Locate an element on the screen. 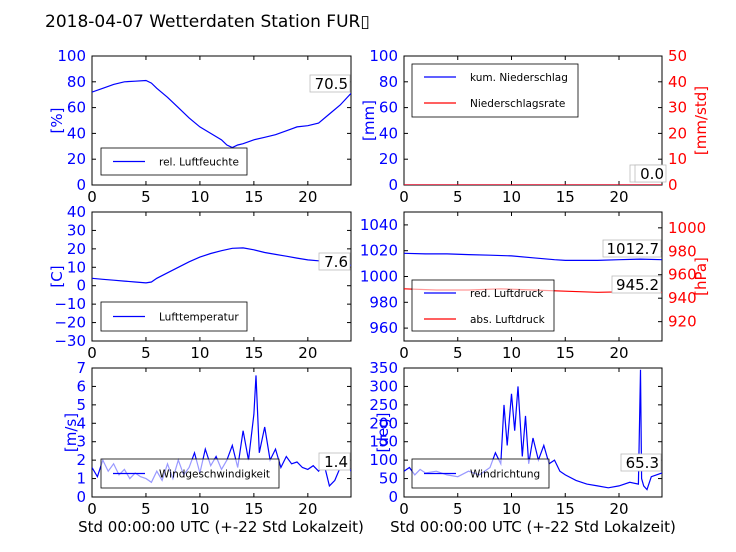 The image size is (736, 552). y2-tick-label: 980 is located at coordinates (682, 251).